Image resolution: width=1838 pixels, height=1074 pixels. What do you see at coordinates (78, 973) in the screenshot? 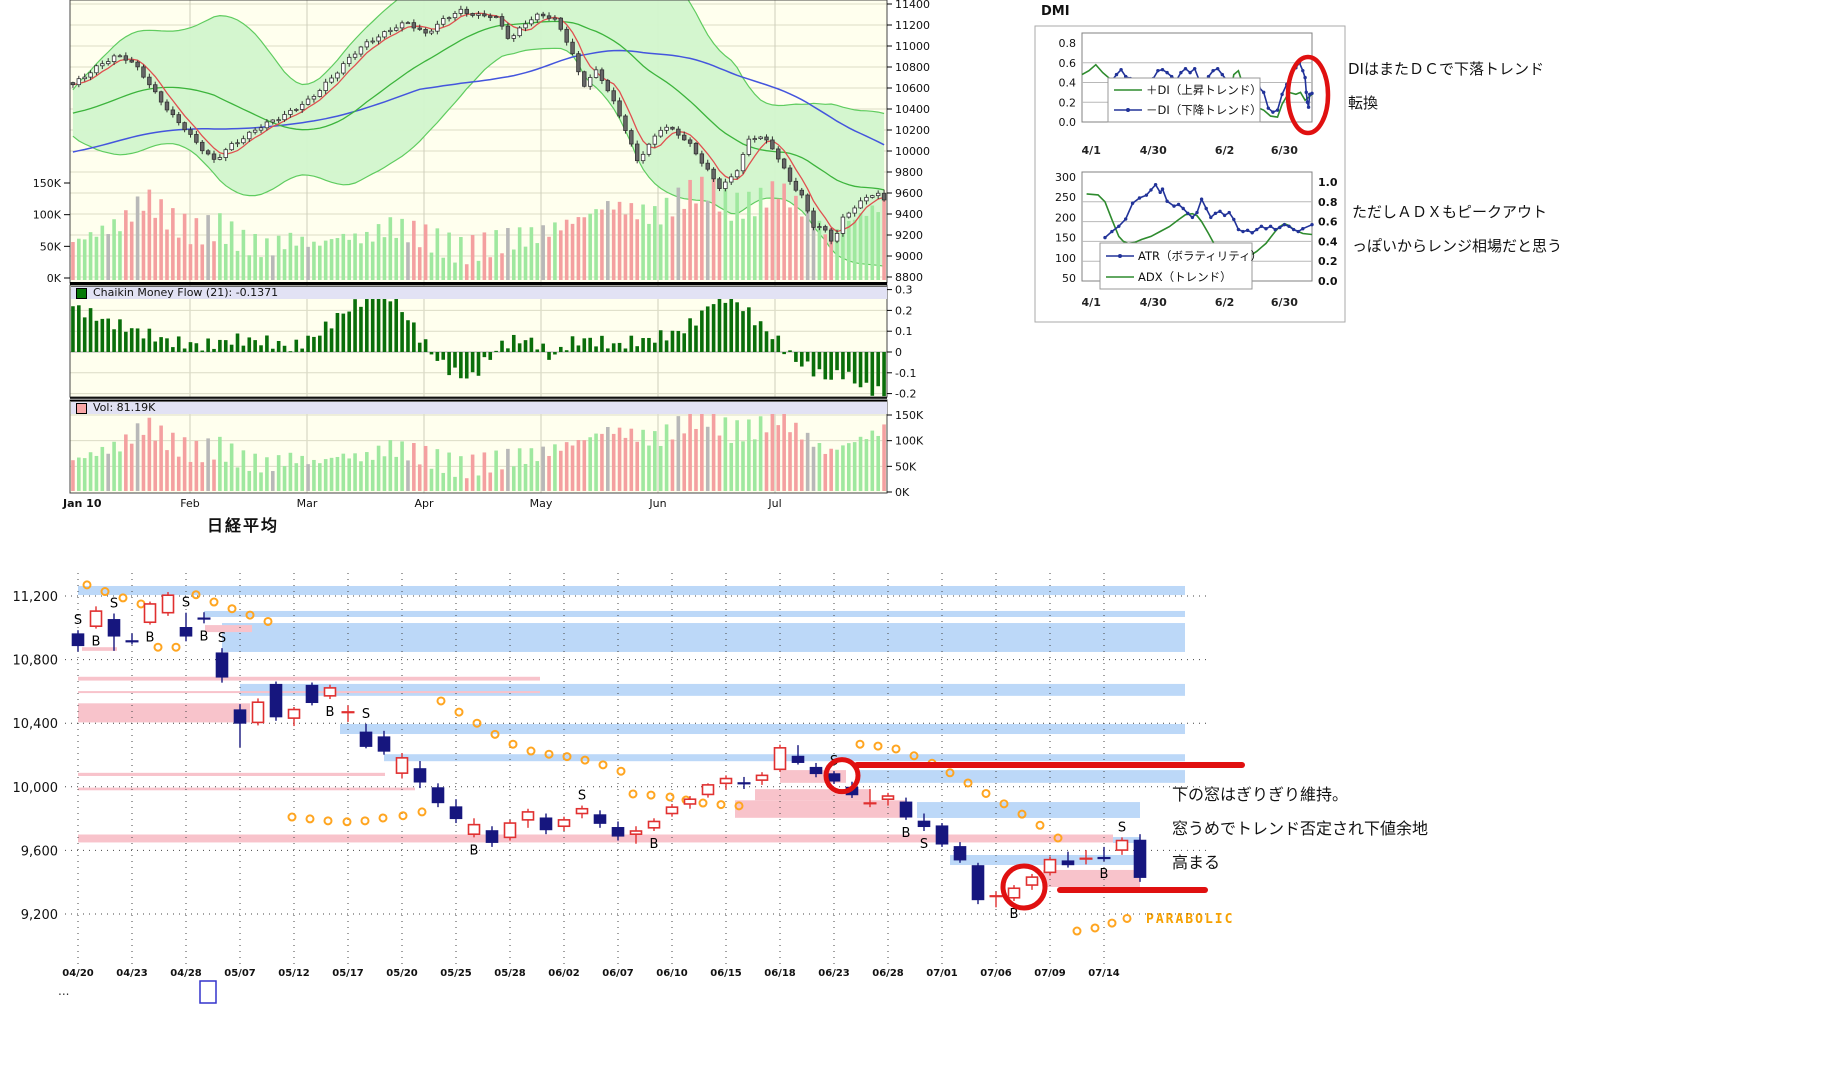
I see `svg-text: 04/20` at bounding box center [78, 973].